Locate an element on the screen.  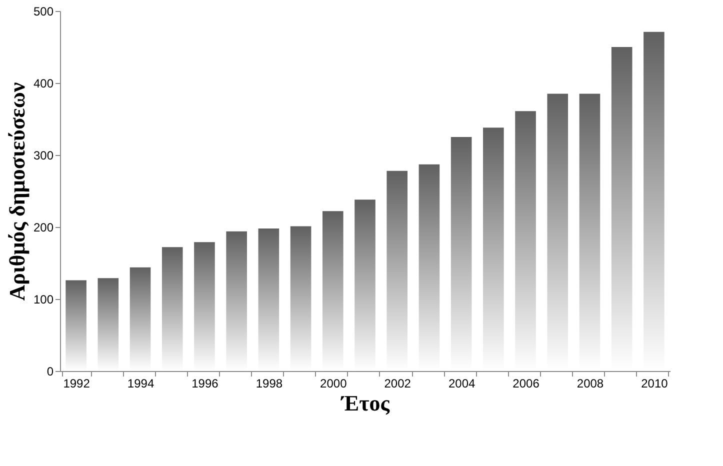
x-tick-label: 2004 is located at coordinates (462, 383).